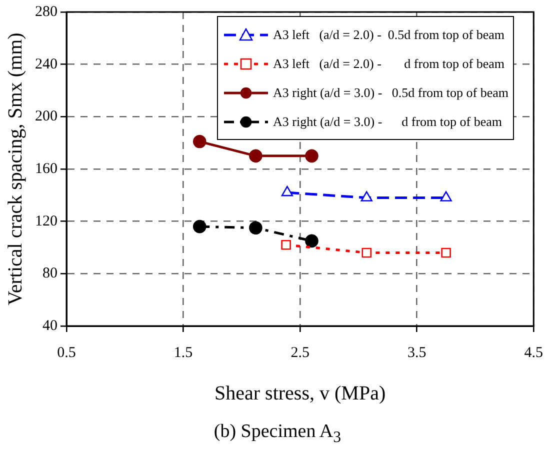 This screenshot has height=459, width=555. What do you see at coordinates (46, 116) in the screenshot?
I see `y-tick-label: 200` at bounding box center [46, 116].